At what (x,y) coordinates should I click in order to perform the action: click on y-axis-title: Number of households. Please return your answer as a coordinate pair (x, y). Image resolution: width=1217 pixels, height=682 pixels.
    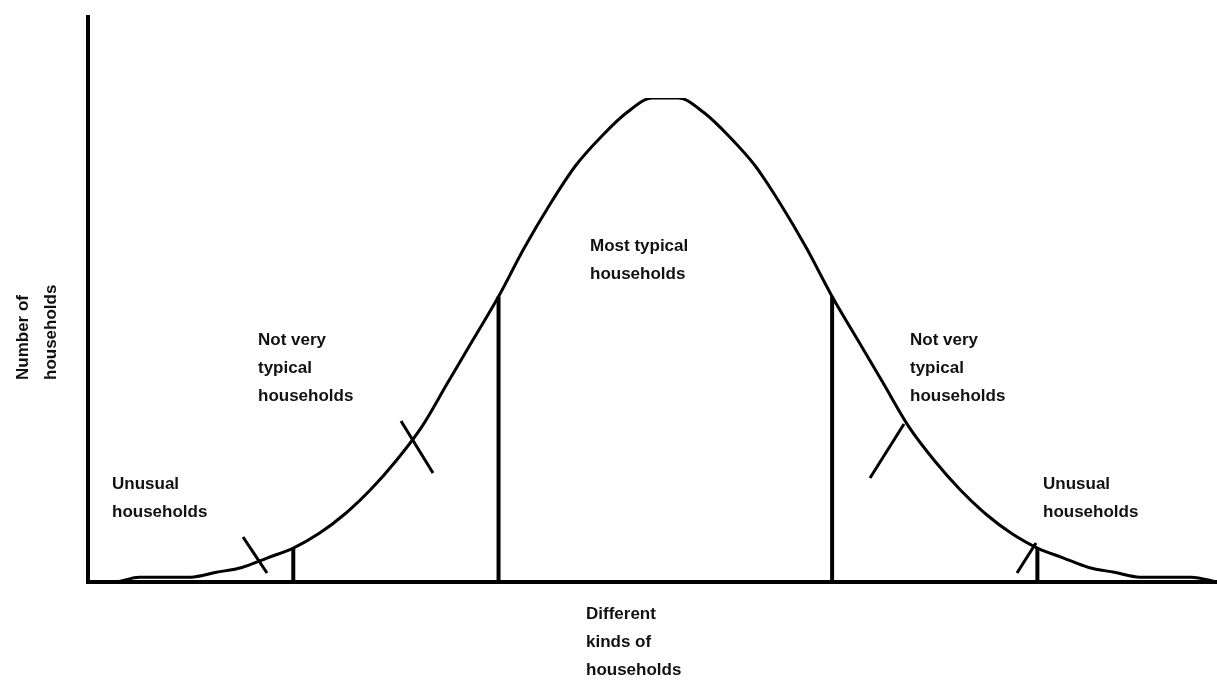
    Looking at the image, I should click on (36, 331).